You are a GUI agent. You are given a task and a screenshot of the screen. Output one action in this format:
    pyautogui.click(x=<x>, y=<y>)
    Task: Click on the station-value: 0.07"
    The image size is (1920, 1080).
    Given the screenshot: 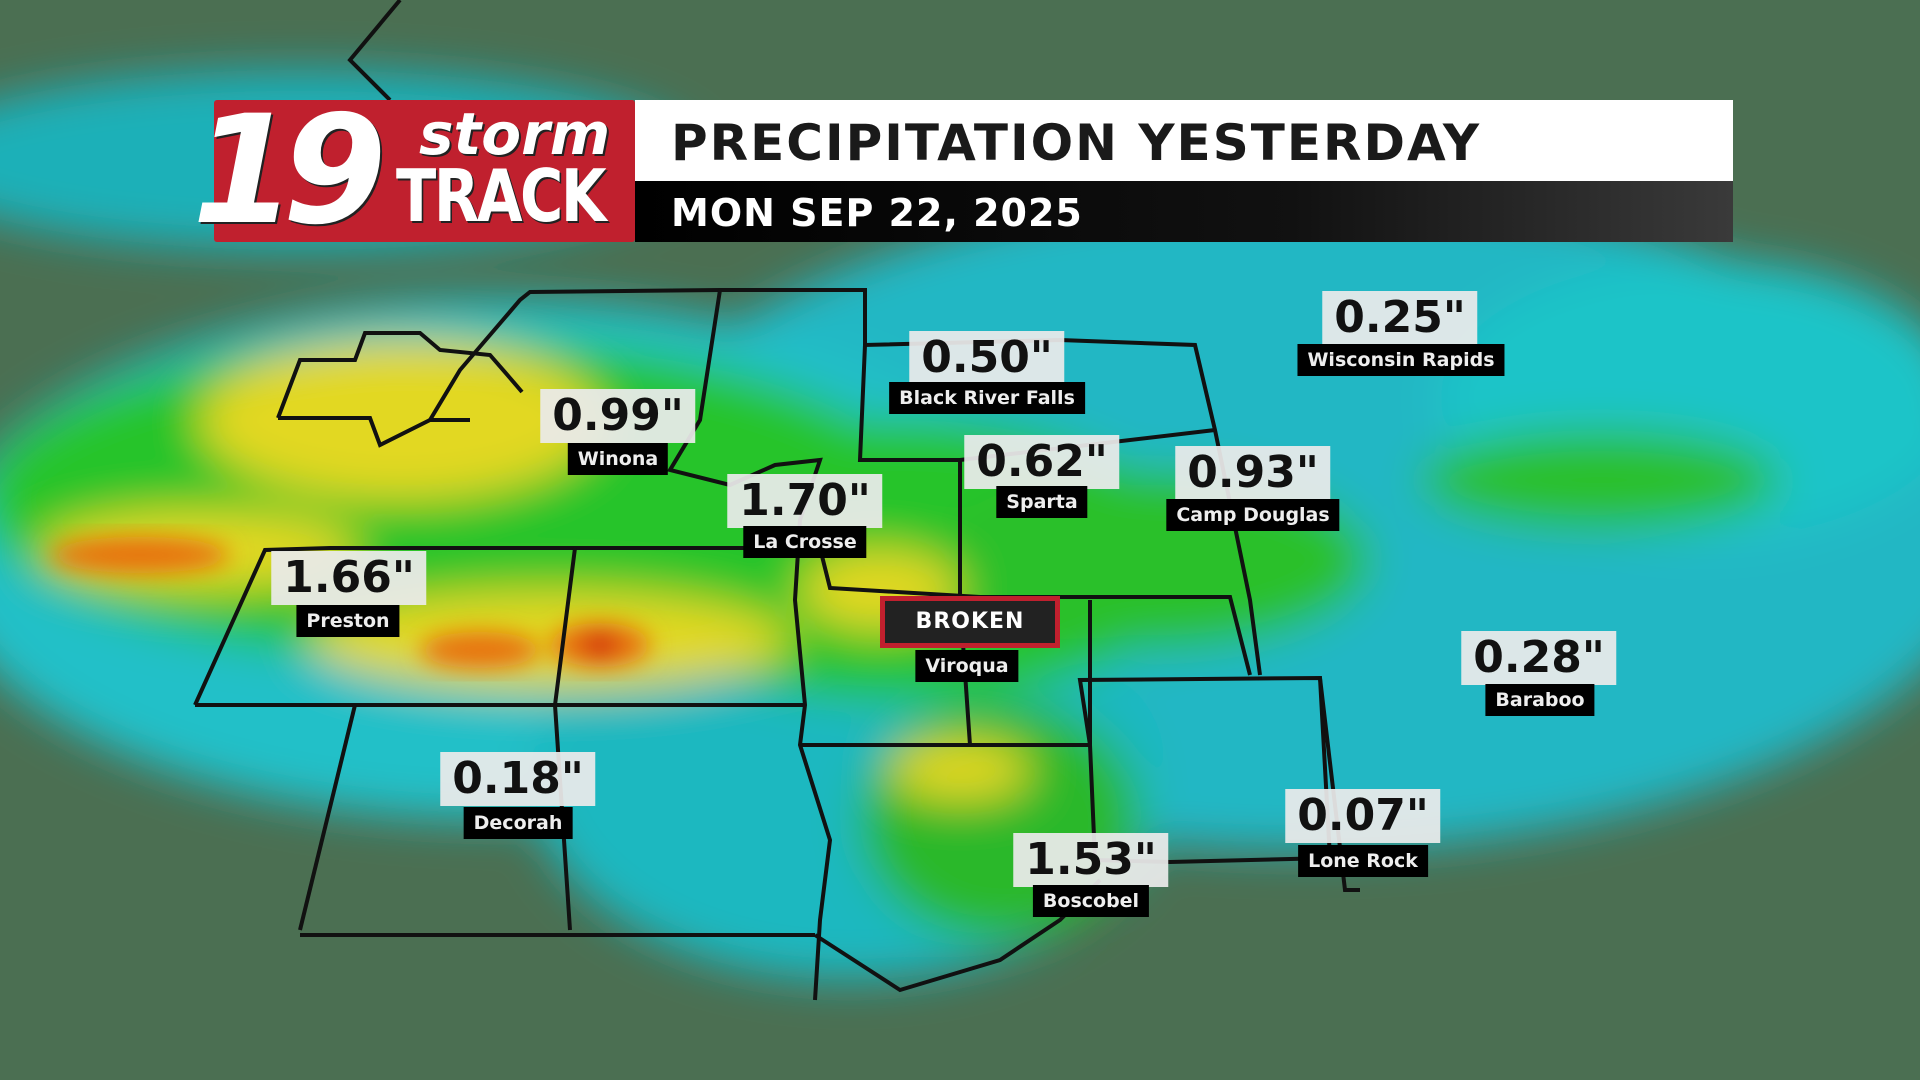 What is the action you would take?
    pyautogui.click(x=1363, y=816)
    